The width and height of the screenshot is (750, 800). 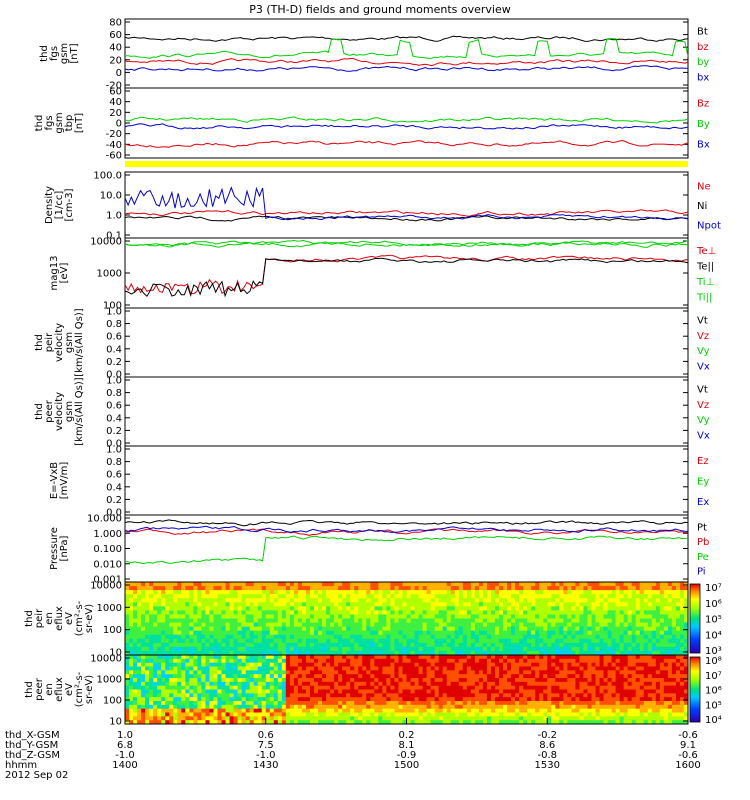 What do you see at coordinates (406, 529) in the screenshot?
I see `trace-Pi` at bounding box center [406, 529].